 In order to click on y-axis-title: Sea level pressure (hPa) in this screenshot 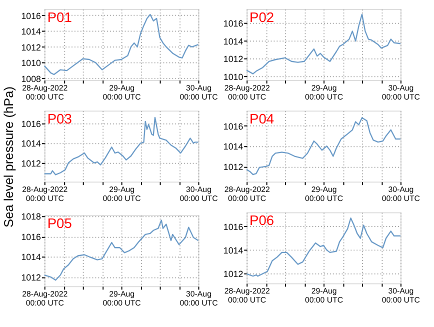, I will do `click(8, 157)`.